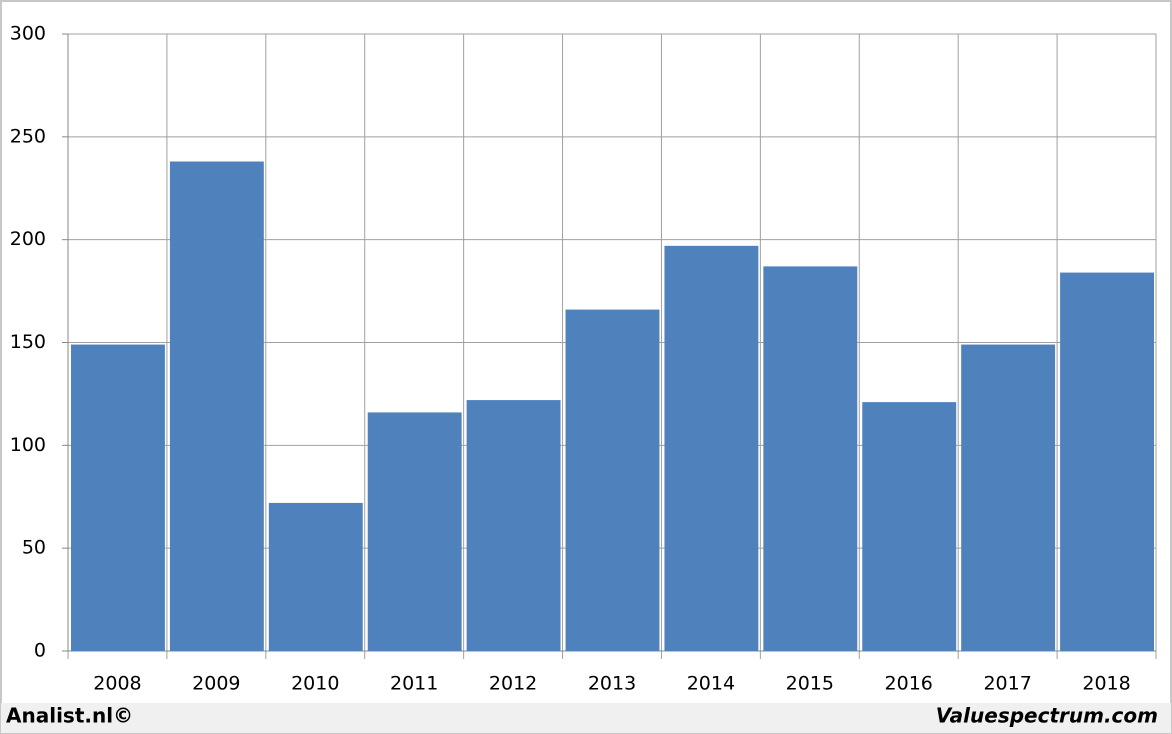 This screenshot has height=734, width=1172. What do you see at coordinates (586, 718) in the screenshot?
I see `footer-bar` at bounding box center [586, 718].